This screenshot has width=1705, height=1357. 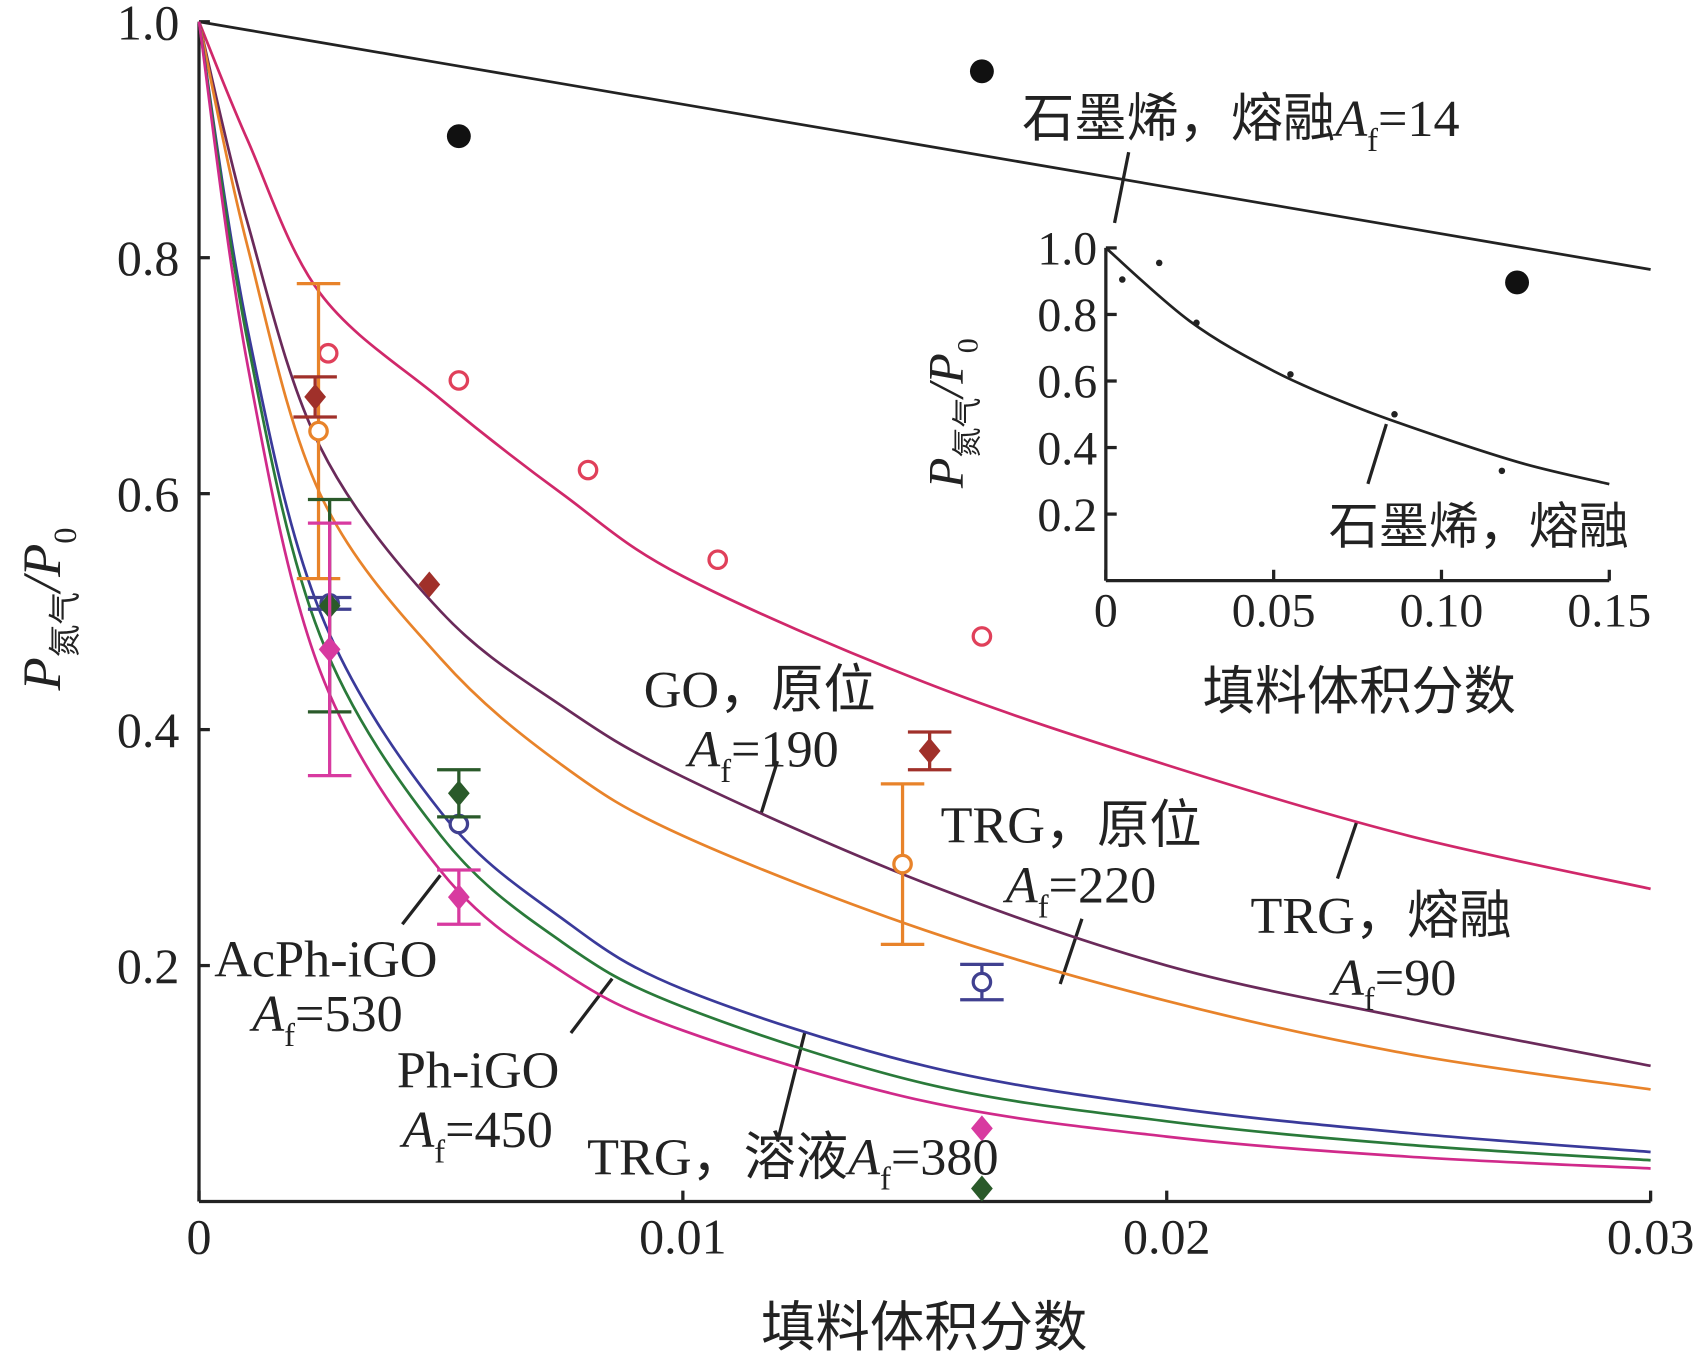 I want to click on af-value: =220, so click(x=1103, y=885).